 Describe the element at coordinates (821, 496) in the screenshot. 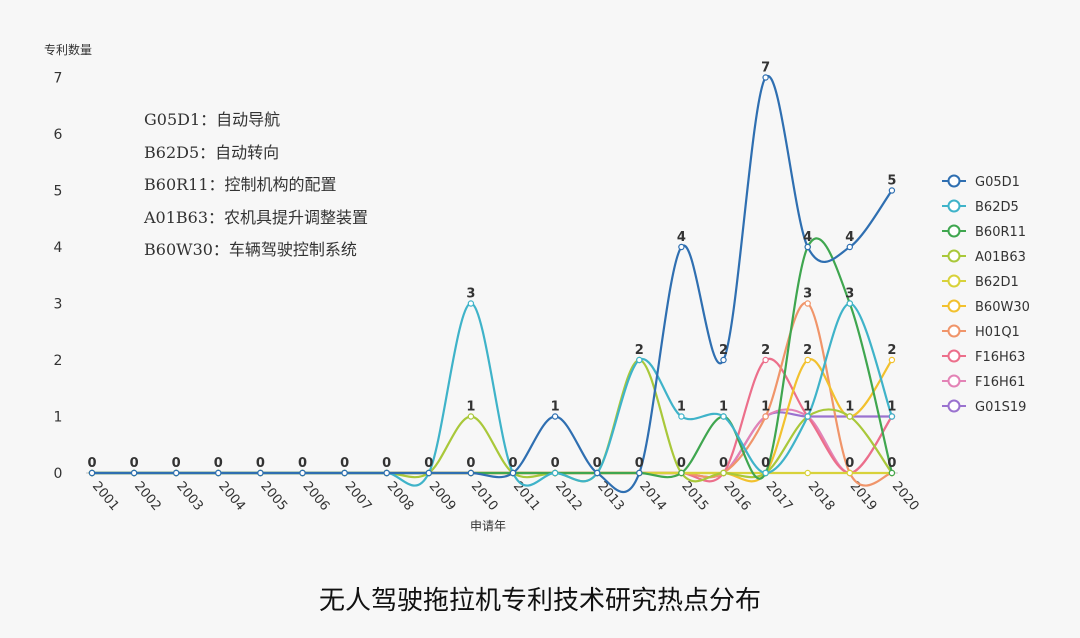

I see `x-tick-label: 2018` at that location.